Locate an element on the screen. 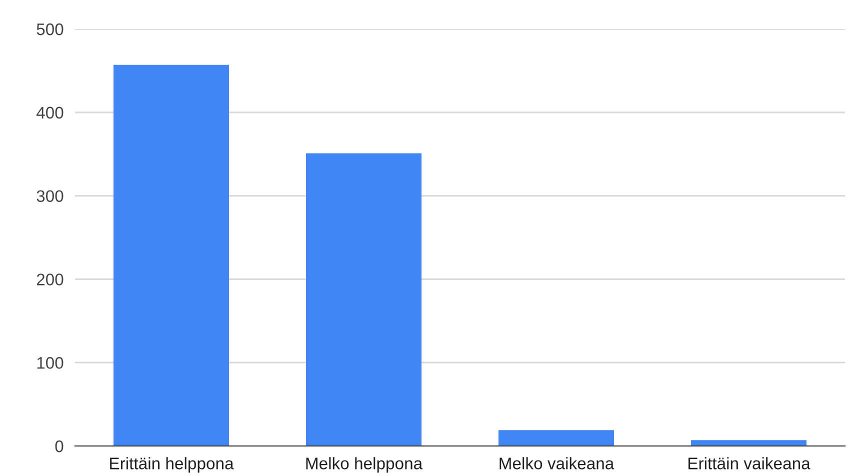  y-tick-label: 0 is located at coordinates (59, 446).